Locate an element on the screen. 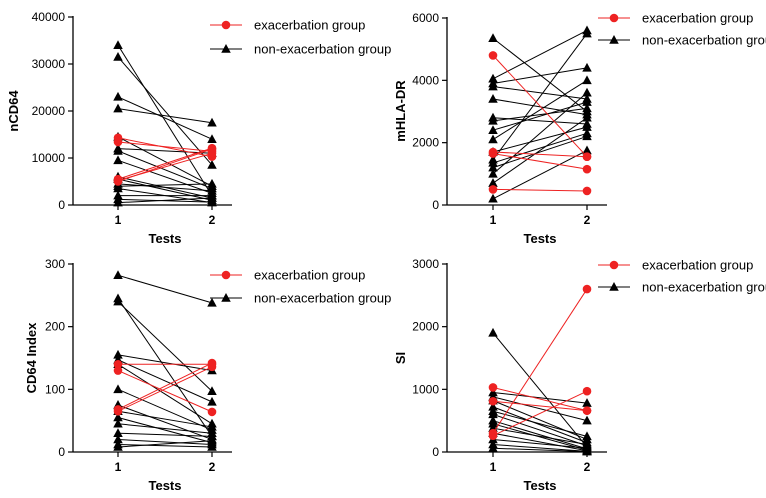 Image resolution: width=766 pixels, height=498 pixels. y-tick-label: 2000 is located at coordinates (425, 143).